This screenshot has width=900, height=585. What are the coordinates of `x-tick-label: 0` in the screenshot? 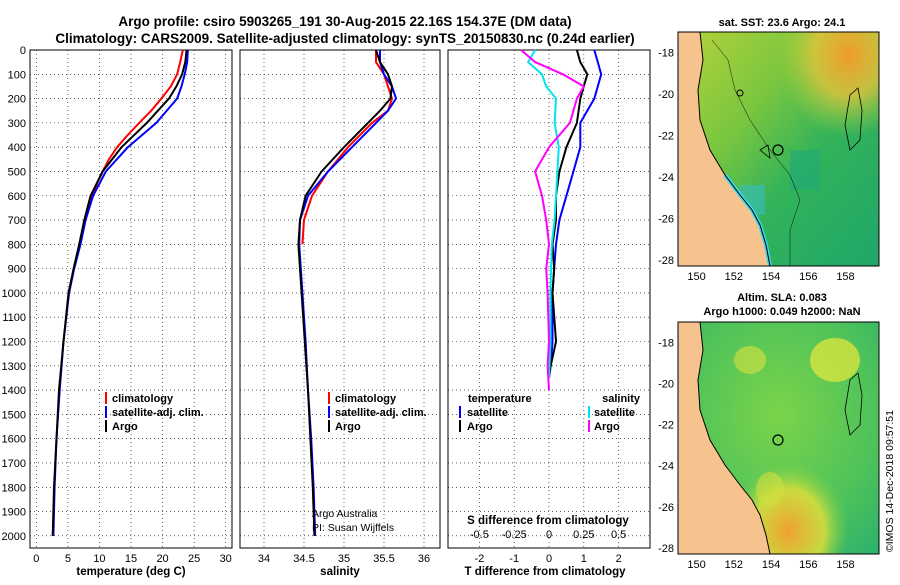 It's located at (36, 559).